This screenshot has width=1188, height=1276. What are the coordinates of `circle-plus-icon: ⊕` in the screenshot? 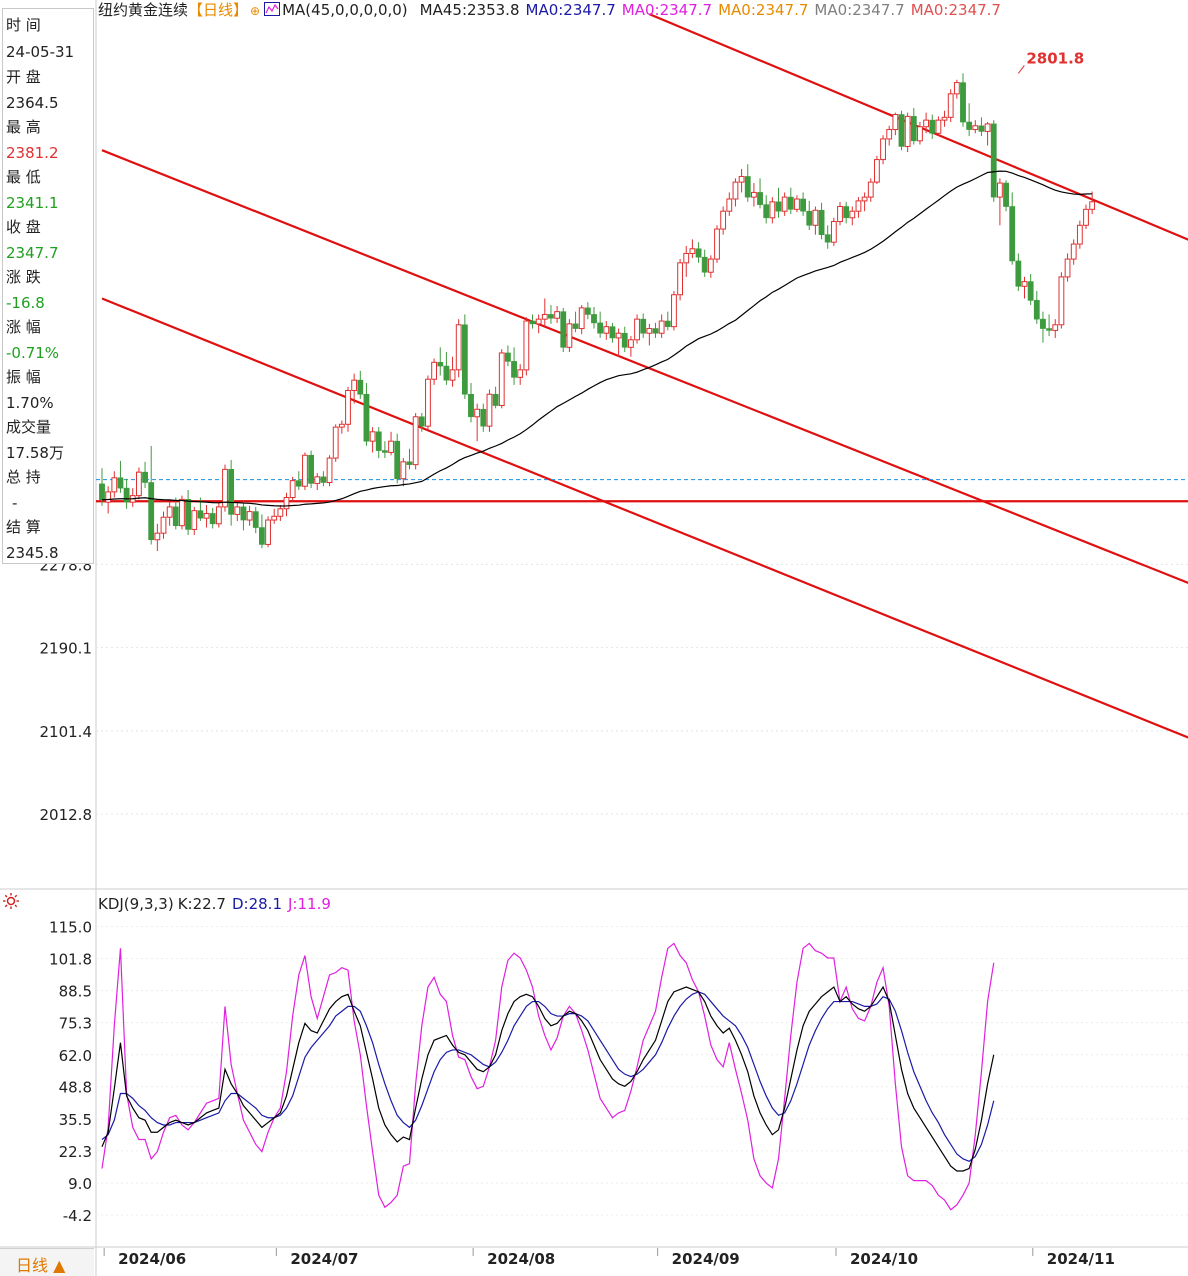 It's located at (255, 11).